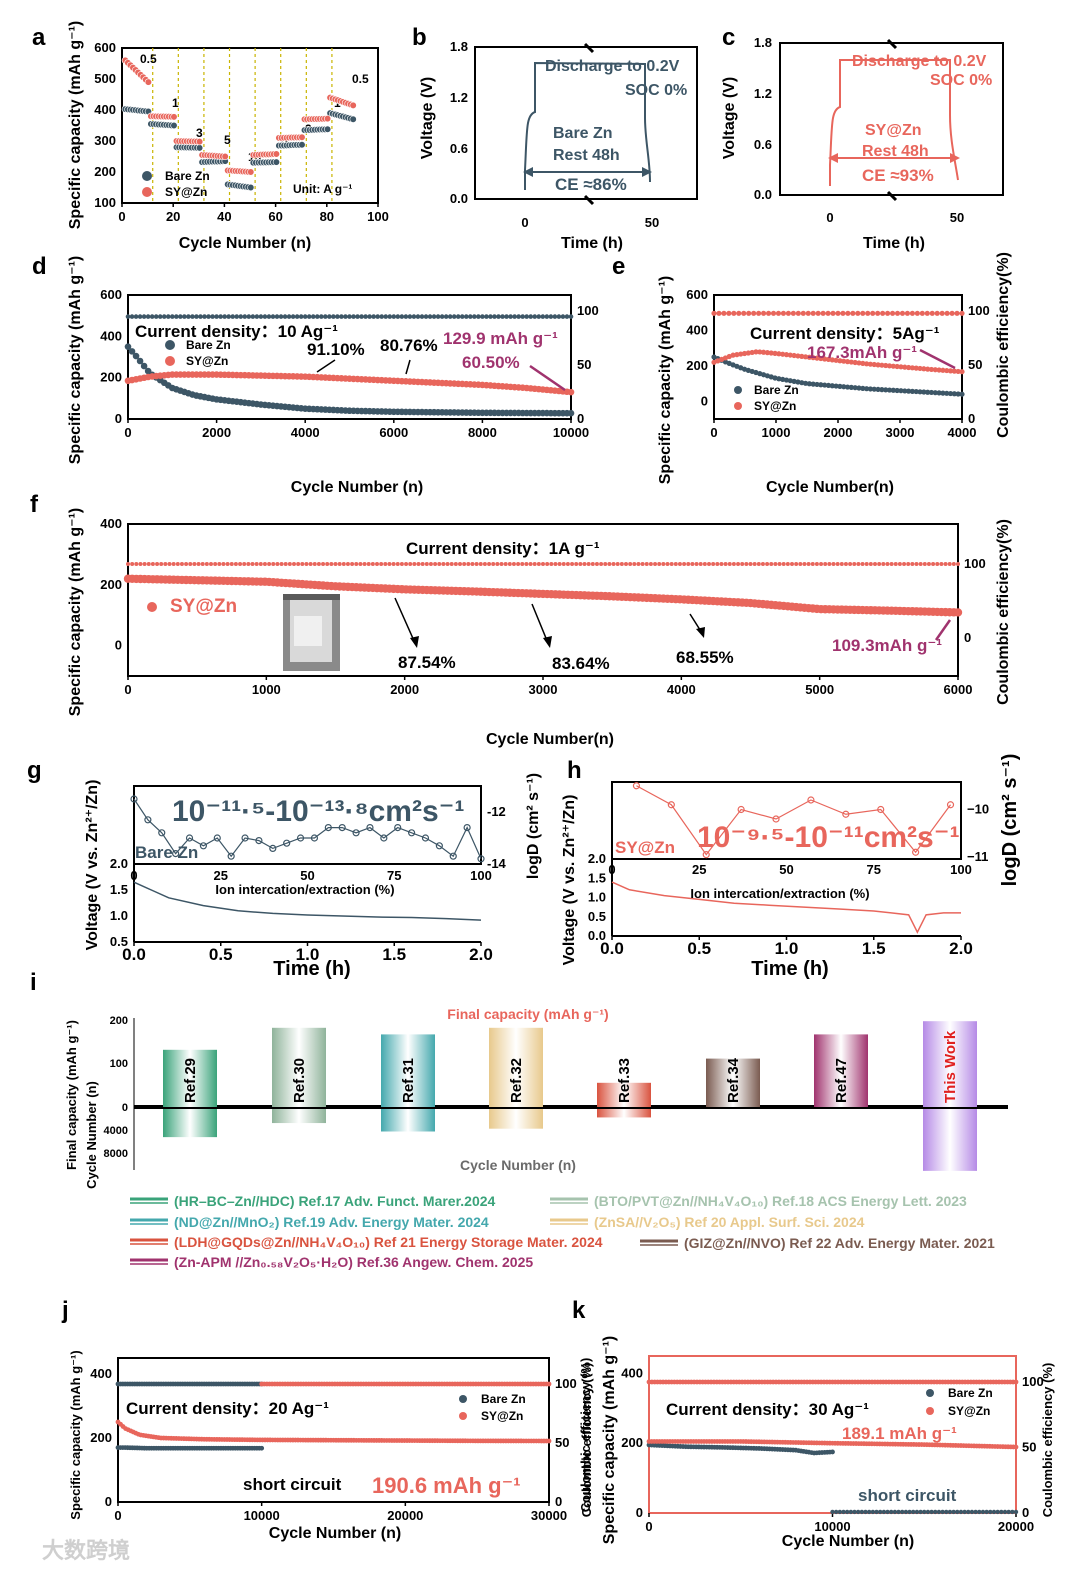  I want to click on y-axis-label-c: Voltage (V), so click(729, 118).